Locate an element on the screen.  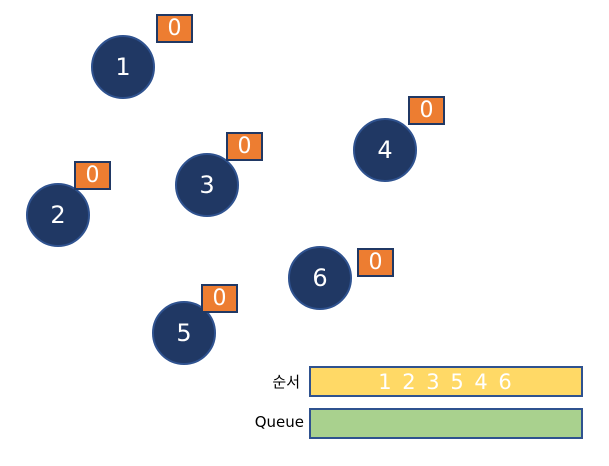
node-1-badge: 0 is located at coordinates (174, 28).